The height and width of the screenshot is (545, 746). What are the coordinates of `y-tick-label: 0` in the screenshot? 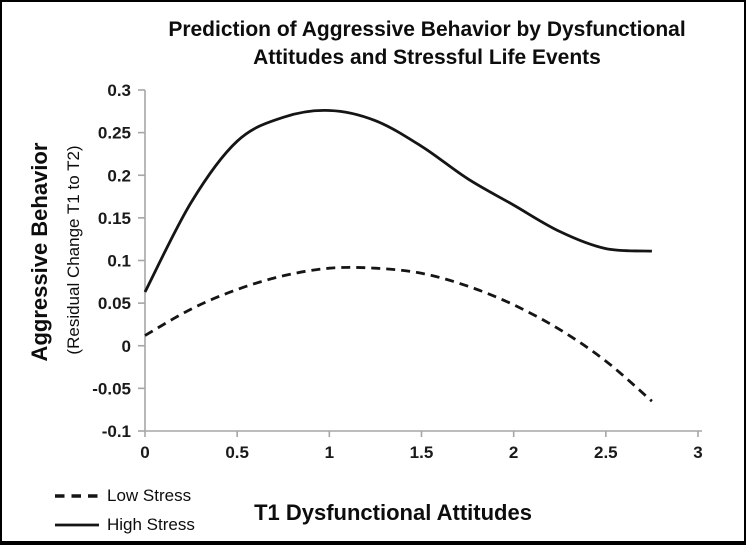 It's located at (126, 346).